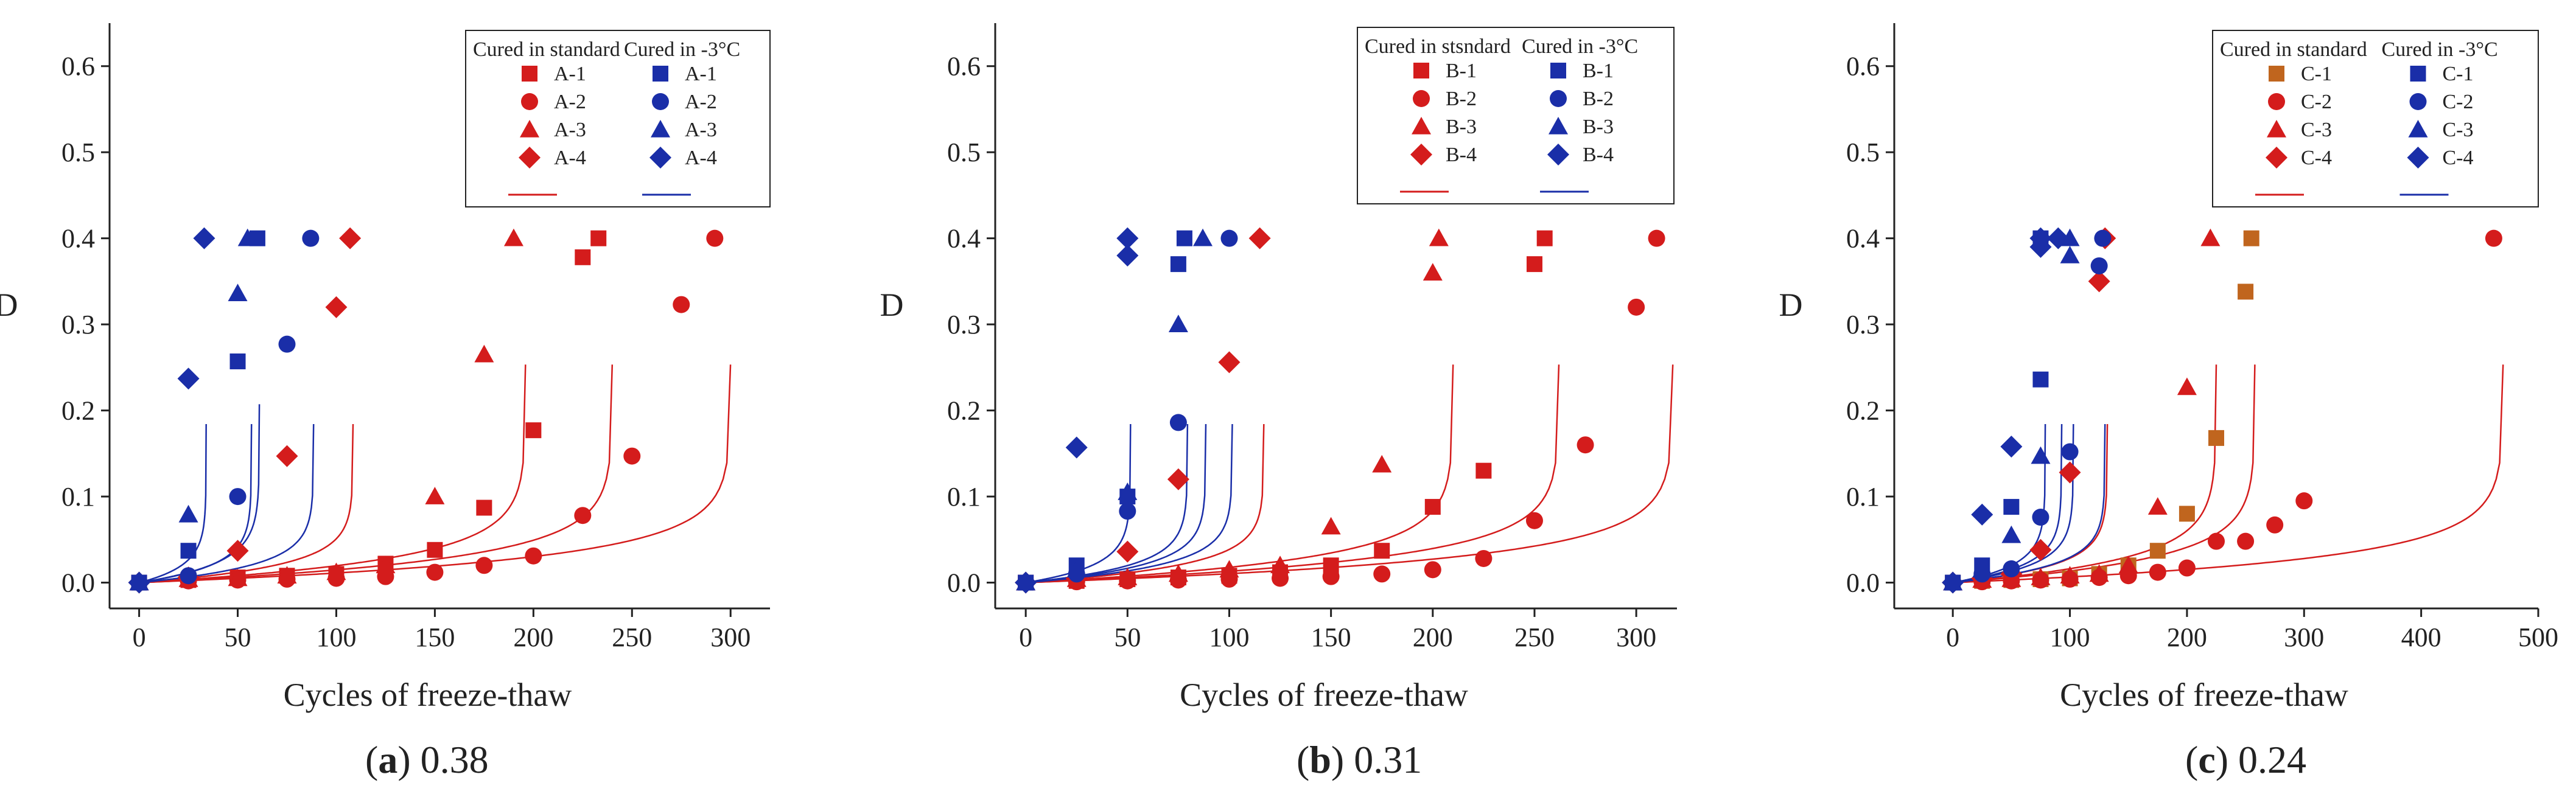 The height and width of the screenshot is (808, 2576). What do you see at coordinates (1636, 637) in the screenshot?
I see `x-tick-label: 300` at bounding box center [1636, 637].